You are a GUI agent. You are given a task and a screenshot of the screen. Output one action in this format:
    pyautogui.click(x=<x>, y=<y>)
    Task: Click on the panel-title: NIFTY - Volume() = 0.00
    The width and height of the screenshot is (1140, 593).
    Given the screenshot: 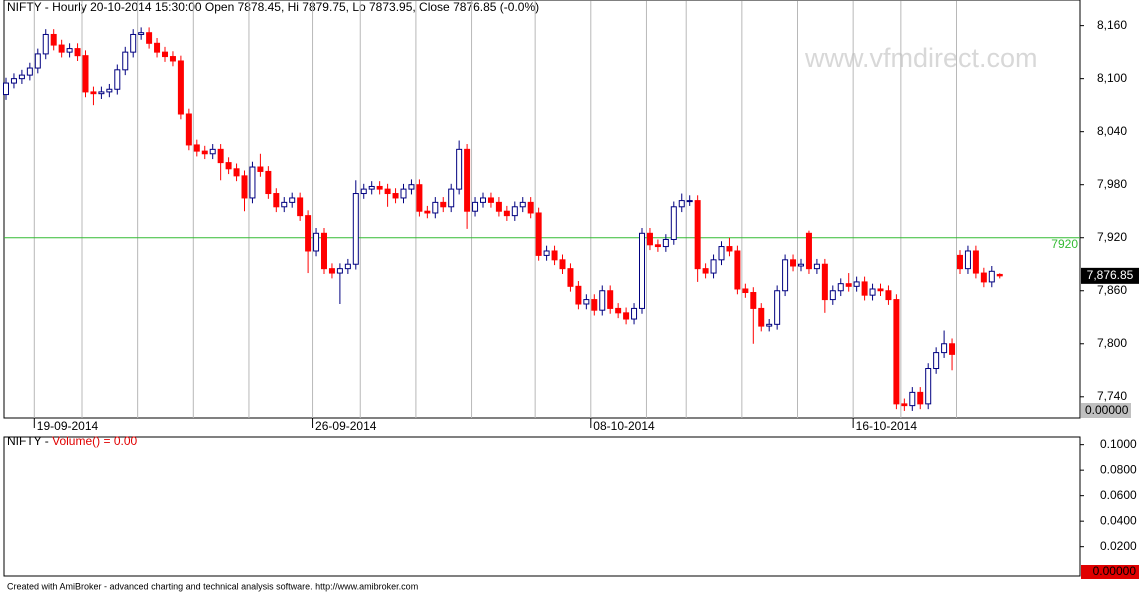 What is the action you would take?
    pyautogui.click(x=72, y=441)
    